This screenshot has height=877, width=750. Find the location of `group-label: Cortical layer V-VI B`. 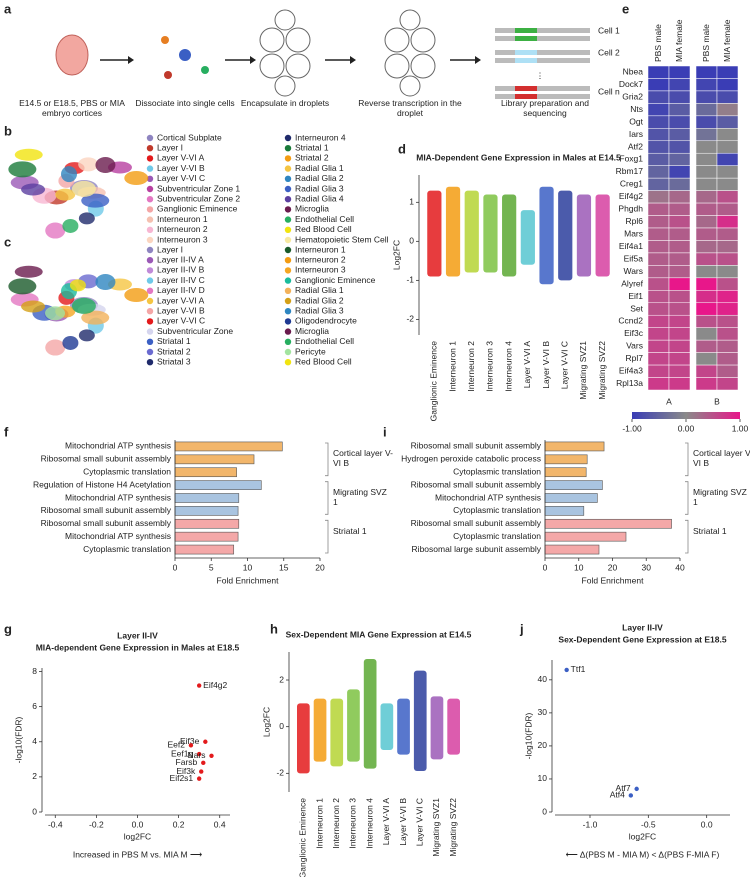

group-label: Cortical layer V-VI B is located at coordinates (363, 458).